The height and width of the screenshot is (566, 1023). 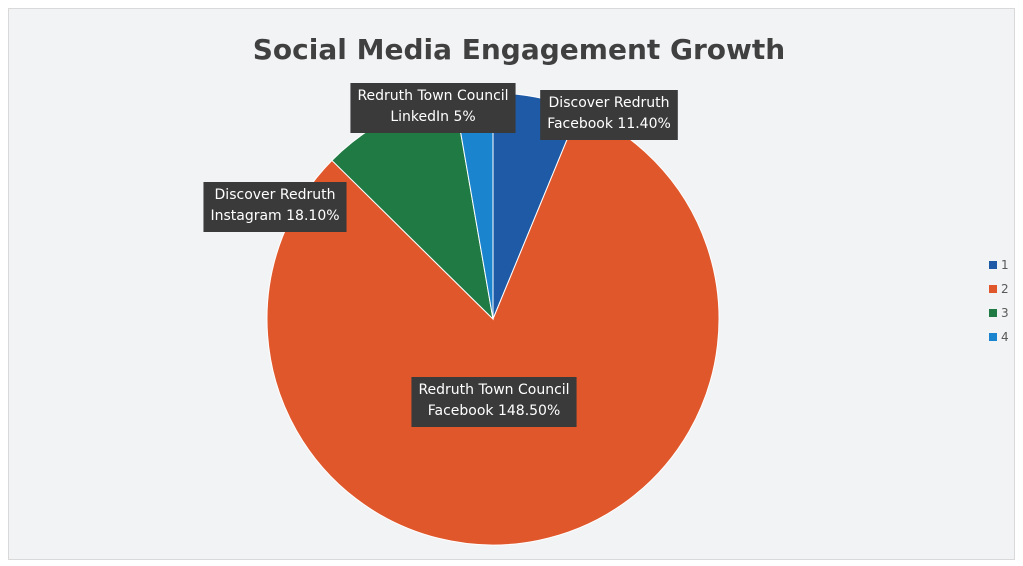 I want to click on data-label-4: Redruth Town Council LinkedIn 5%, so click(x=433, y=108).